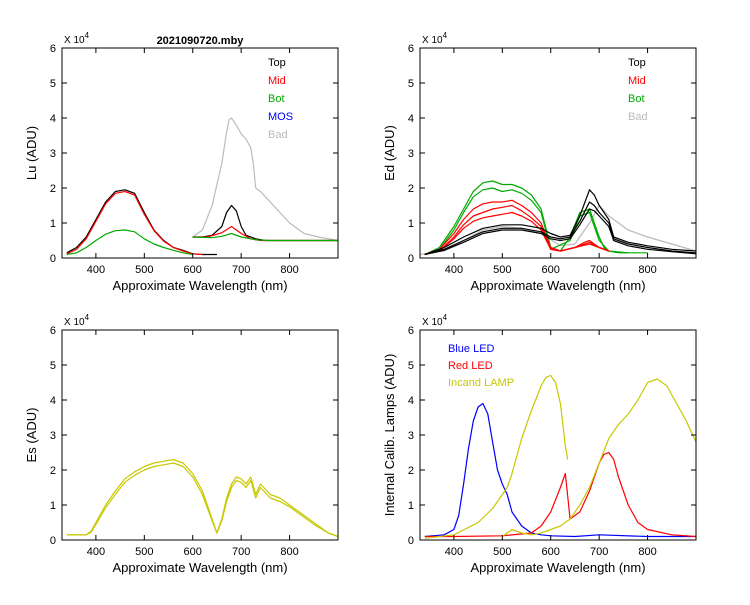 This screenshot has width=750, height=605. Describe the element at coordinates (201, 41) in the screenshot. I see `figure-title: 2021090720.mby` at that location.